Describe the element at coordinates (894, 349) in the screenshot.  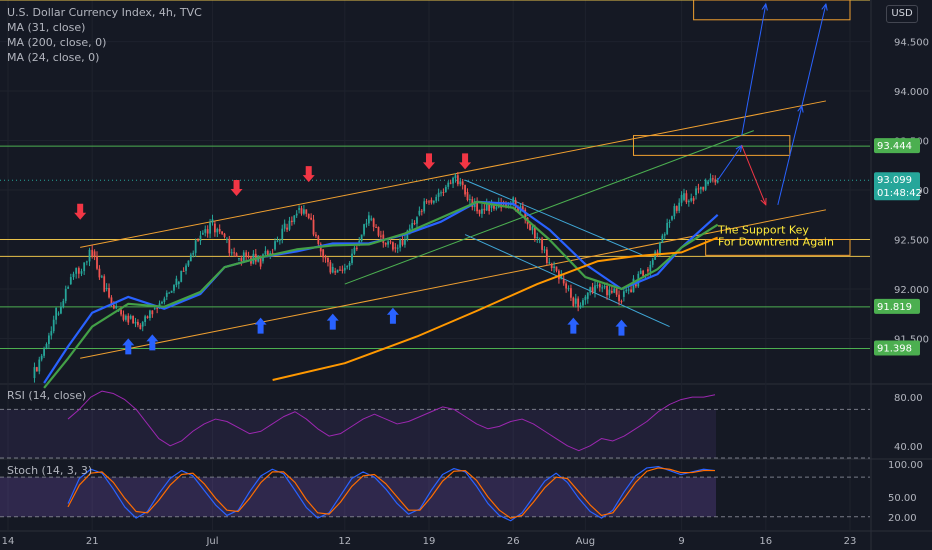
I see `price-label-text: 91.398` at that location.